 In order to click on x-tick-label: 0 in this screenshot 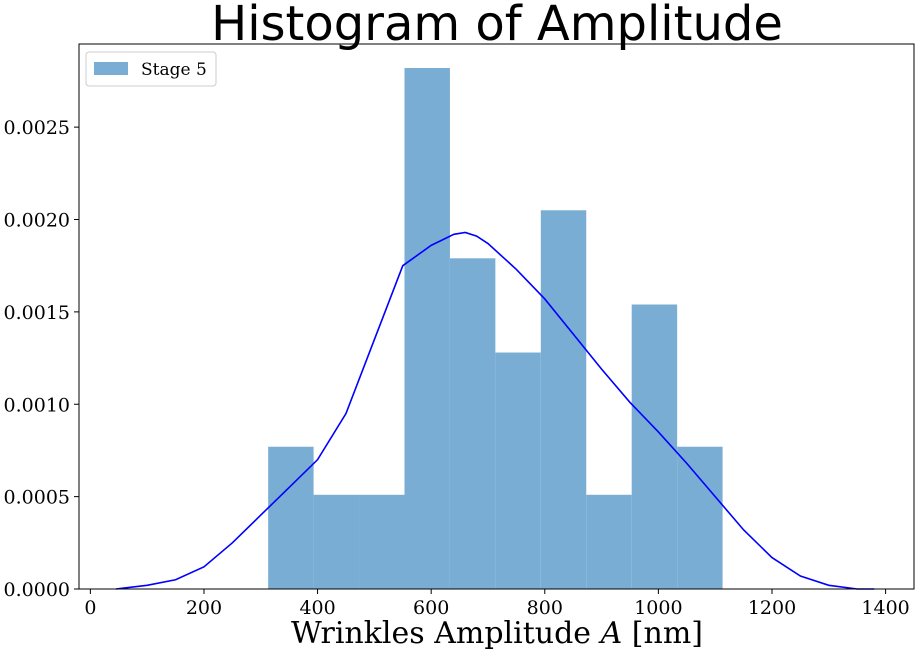, I will do `click(90, 608)`.